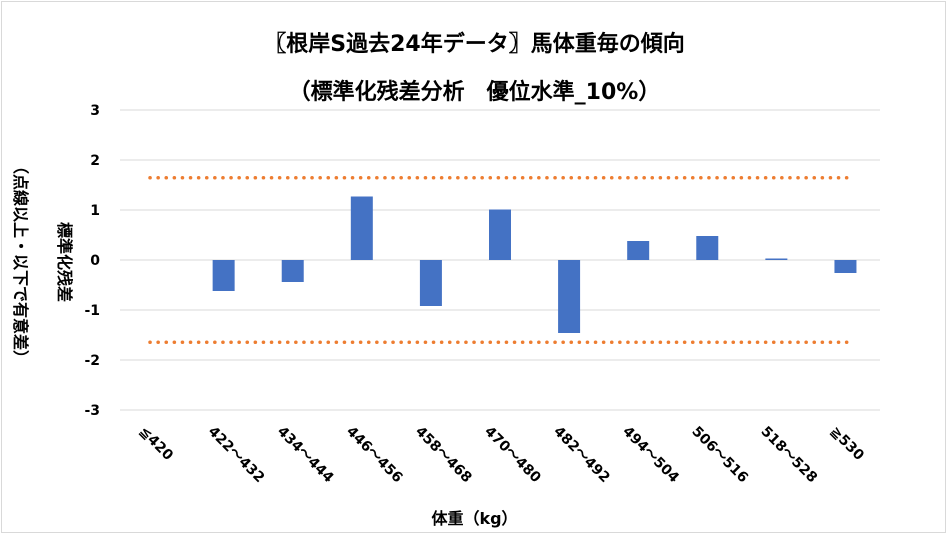 Image resolution: width=949 pixels, height=536 pixels. Describe the element at coordinates (92, 411) in the screenshot. I see `y-tick-label: -3` at that location.